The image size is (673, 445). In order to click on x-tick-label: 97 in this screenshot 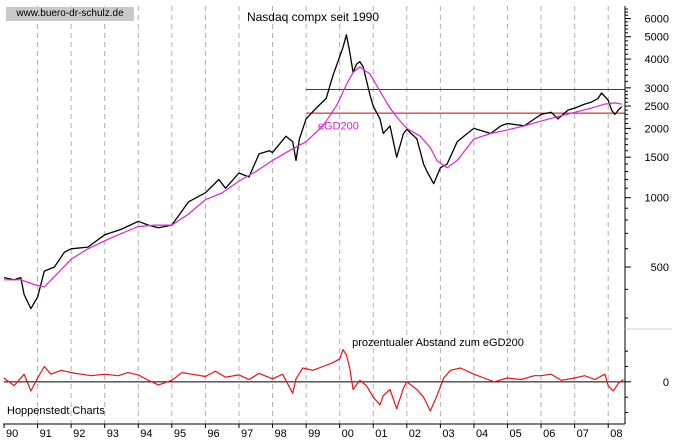, I will do `click(247, 434)`.